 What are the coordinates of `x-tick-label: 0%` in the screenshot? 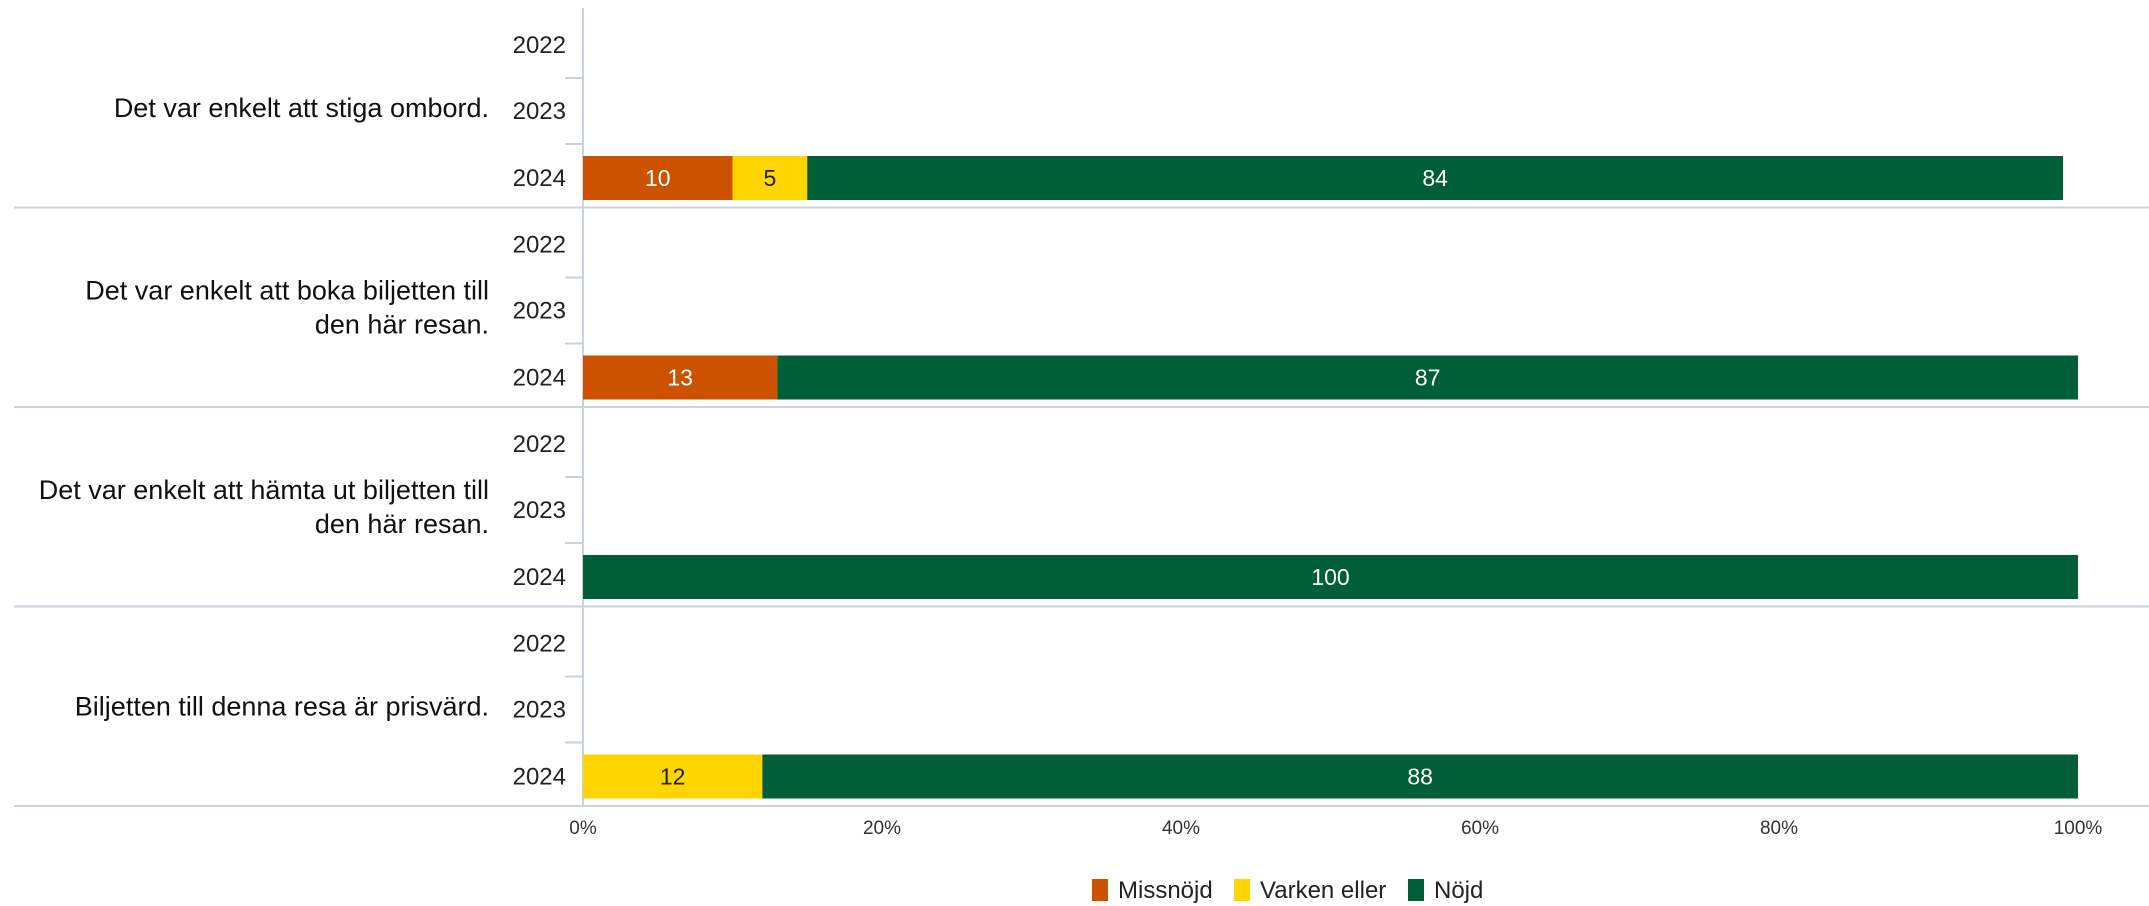 It's located at (583, 828).